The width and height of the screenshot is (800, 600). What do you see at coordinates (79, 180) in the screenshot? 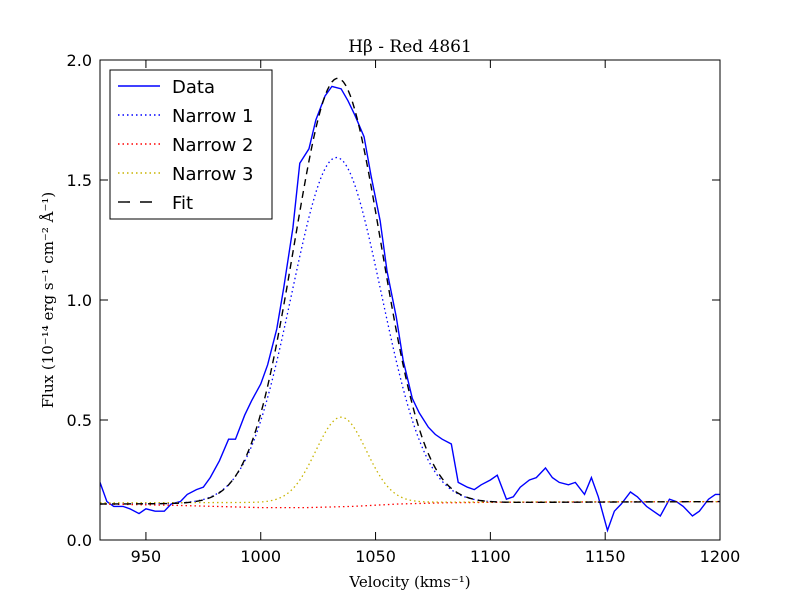
I see `y-tick-label: 1.5` at bounding box center [79, 180].